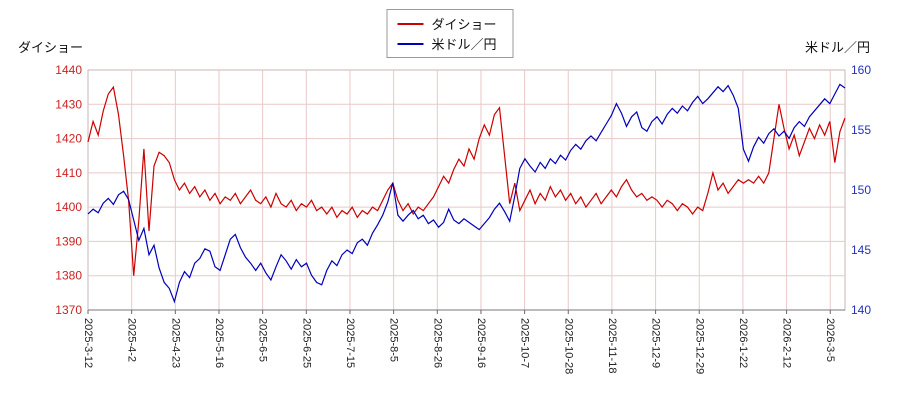 The image size is (900, 400). I want to click on left-axis-title: ダイショー, so click(51, 47).